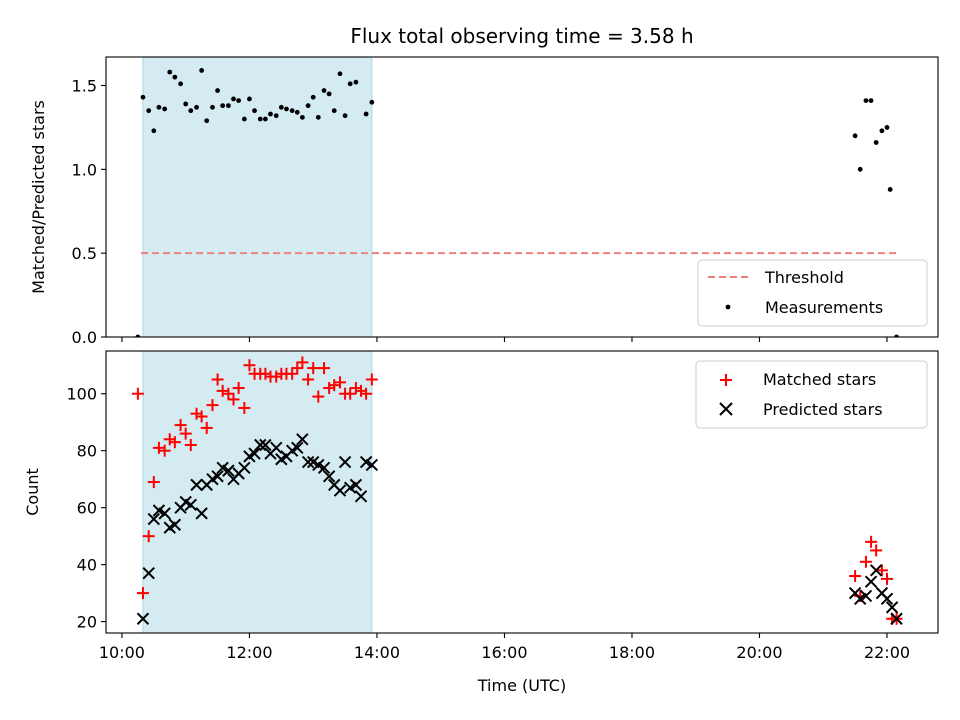 The height and width of the screenshot is (720, 960). I want to click on count-y-tick-label: 20, so click(87, 622).